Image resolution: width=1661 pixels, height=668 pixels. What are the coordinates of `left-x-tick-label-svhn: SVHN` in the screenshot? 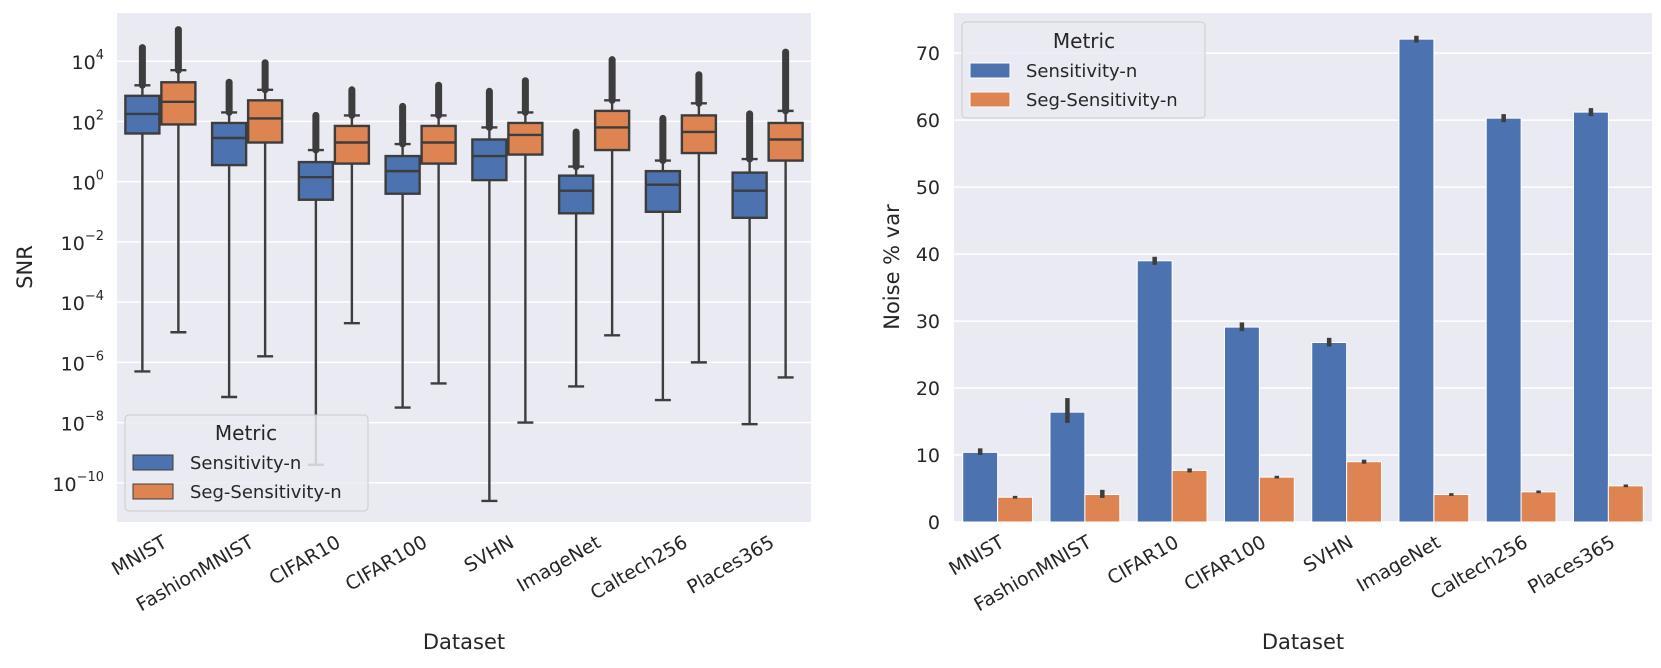 It's located at (488, 554).